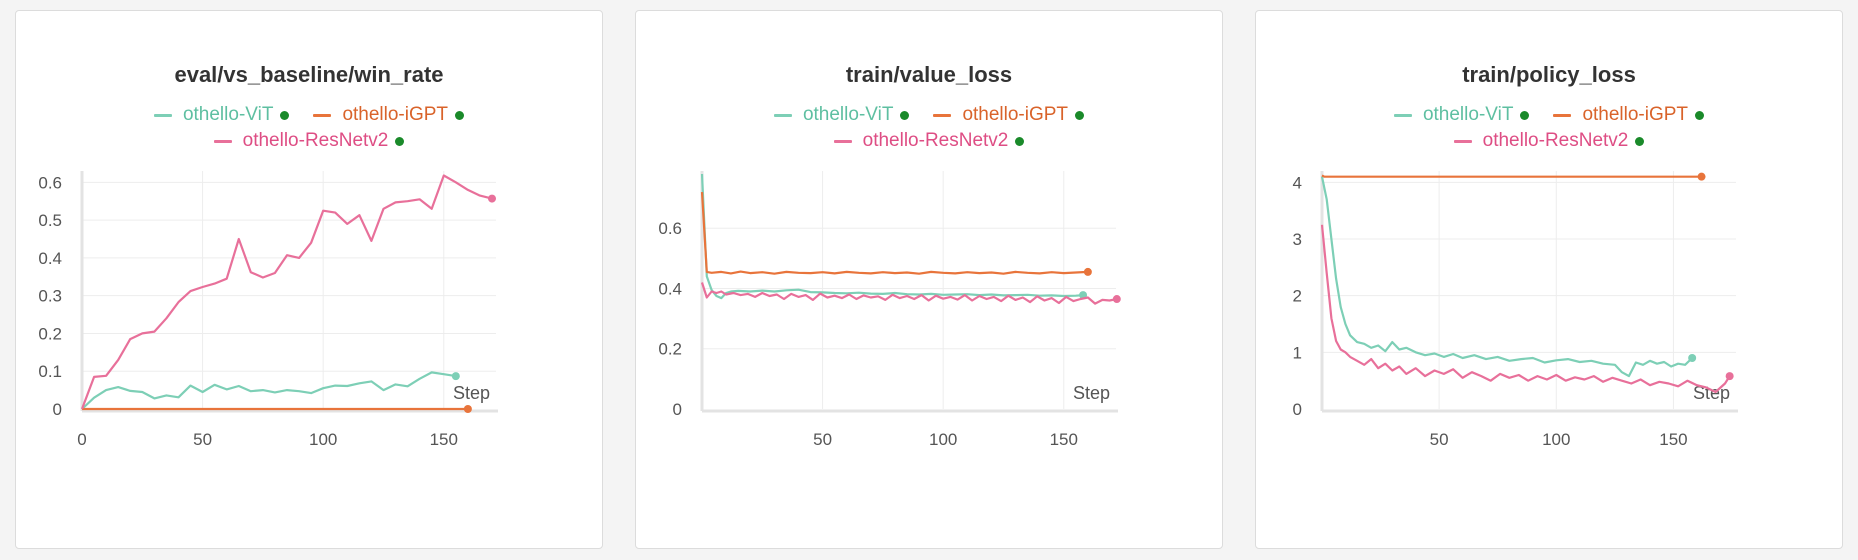 The image size is (1858, 560). What do you see at coordinates (1297, 239) in the screenshot?
I see `y-tick-label: 3` at bounding box center [1297, 239].